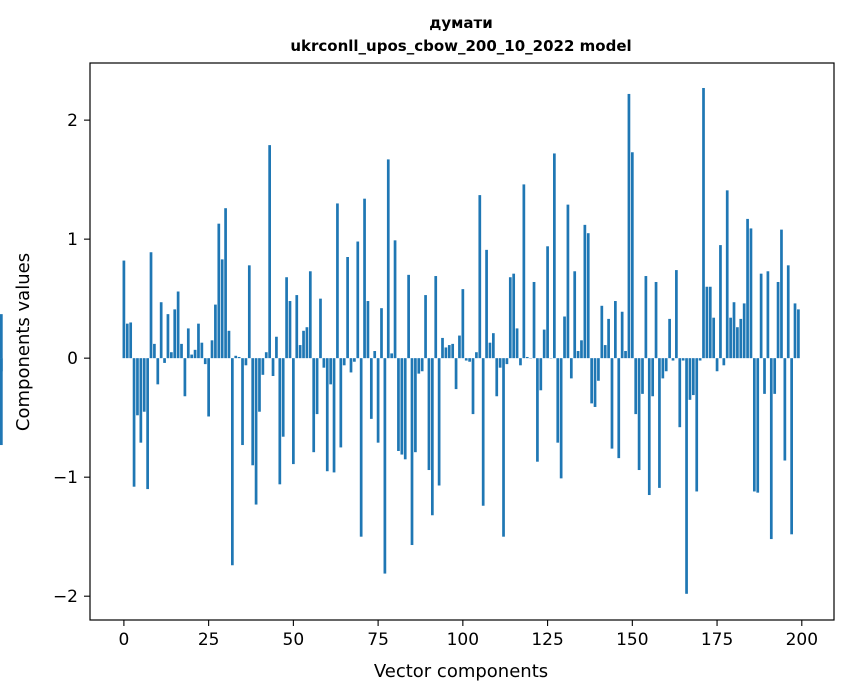  I want to click on y-axis-ticks: −2 −1 0 1 2, so click(71, 359).